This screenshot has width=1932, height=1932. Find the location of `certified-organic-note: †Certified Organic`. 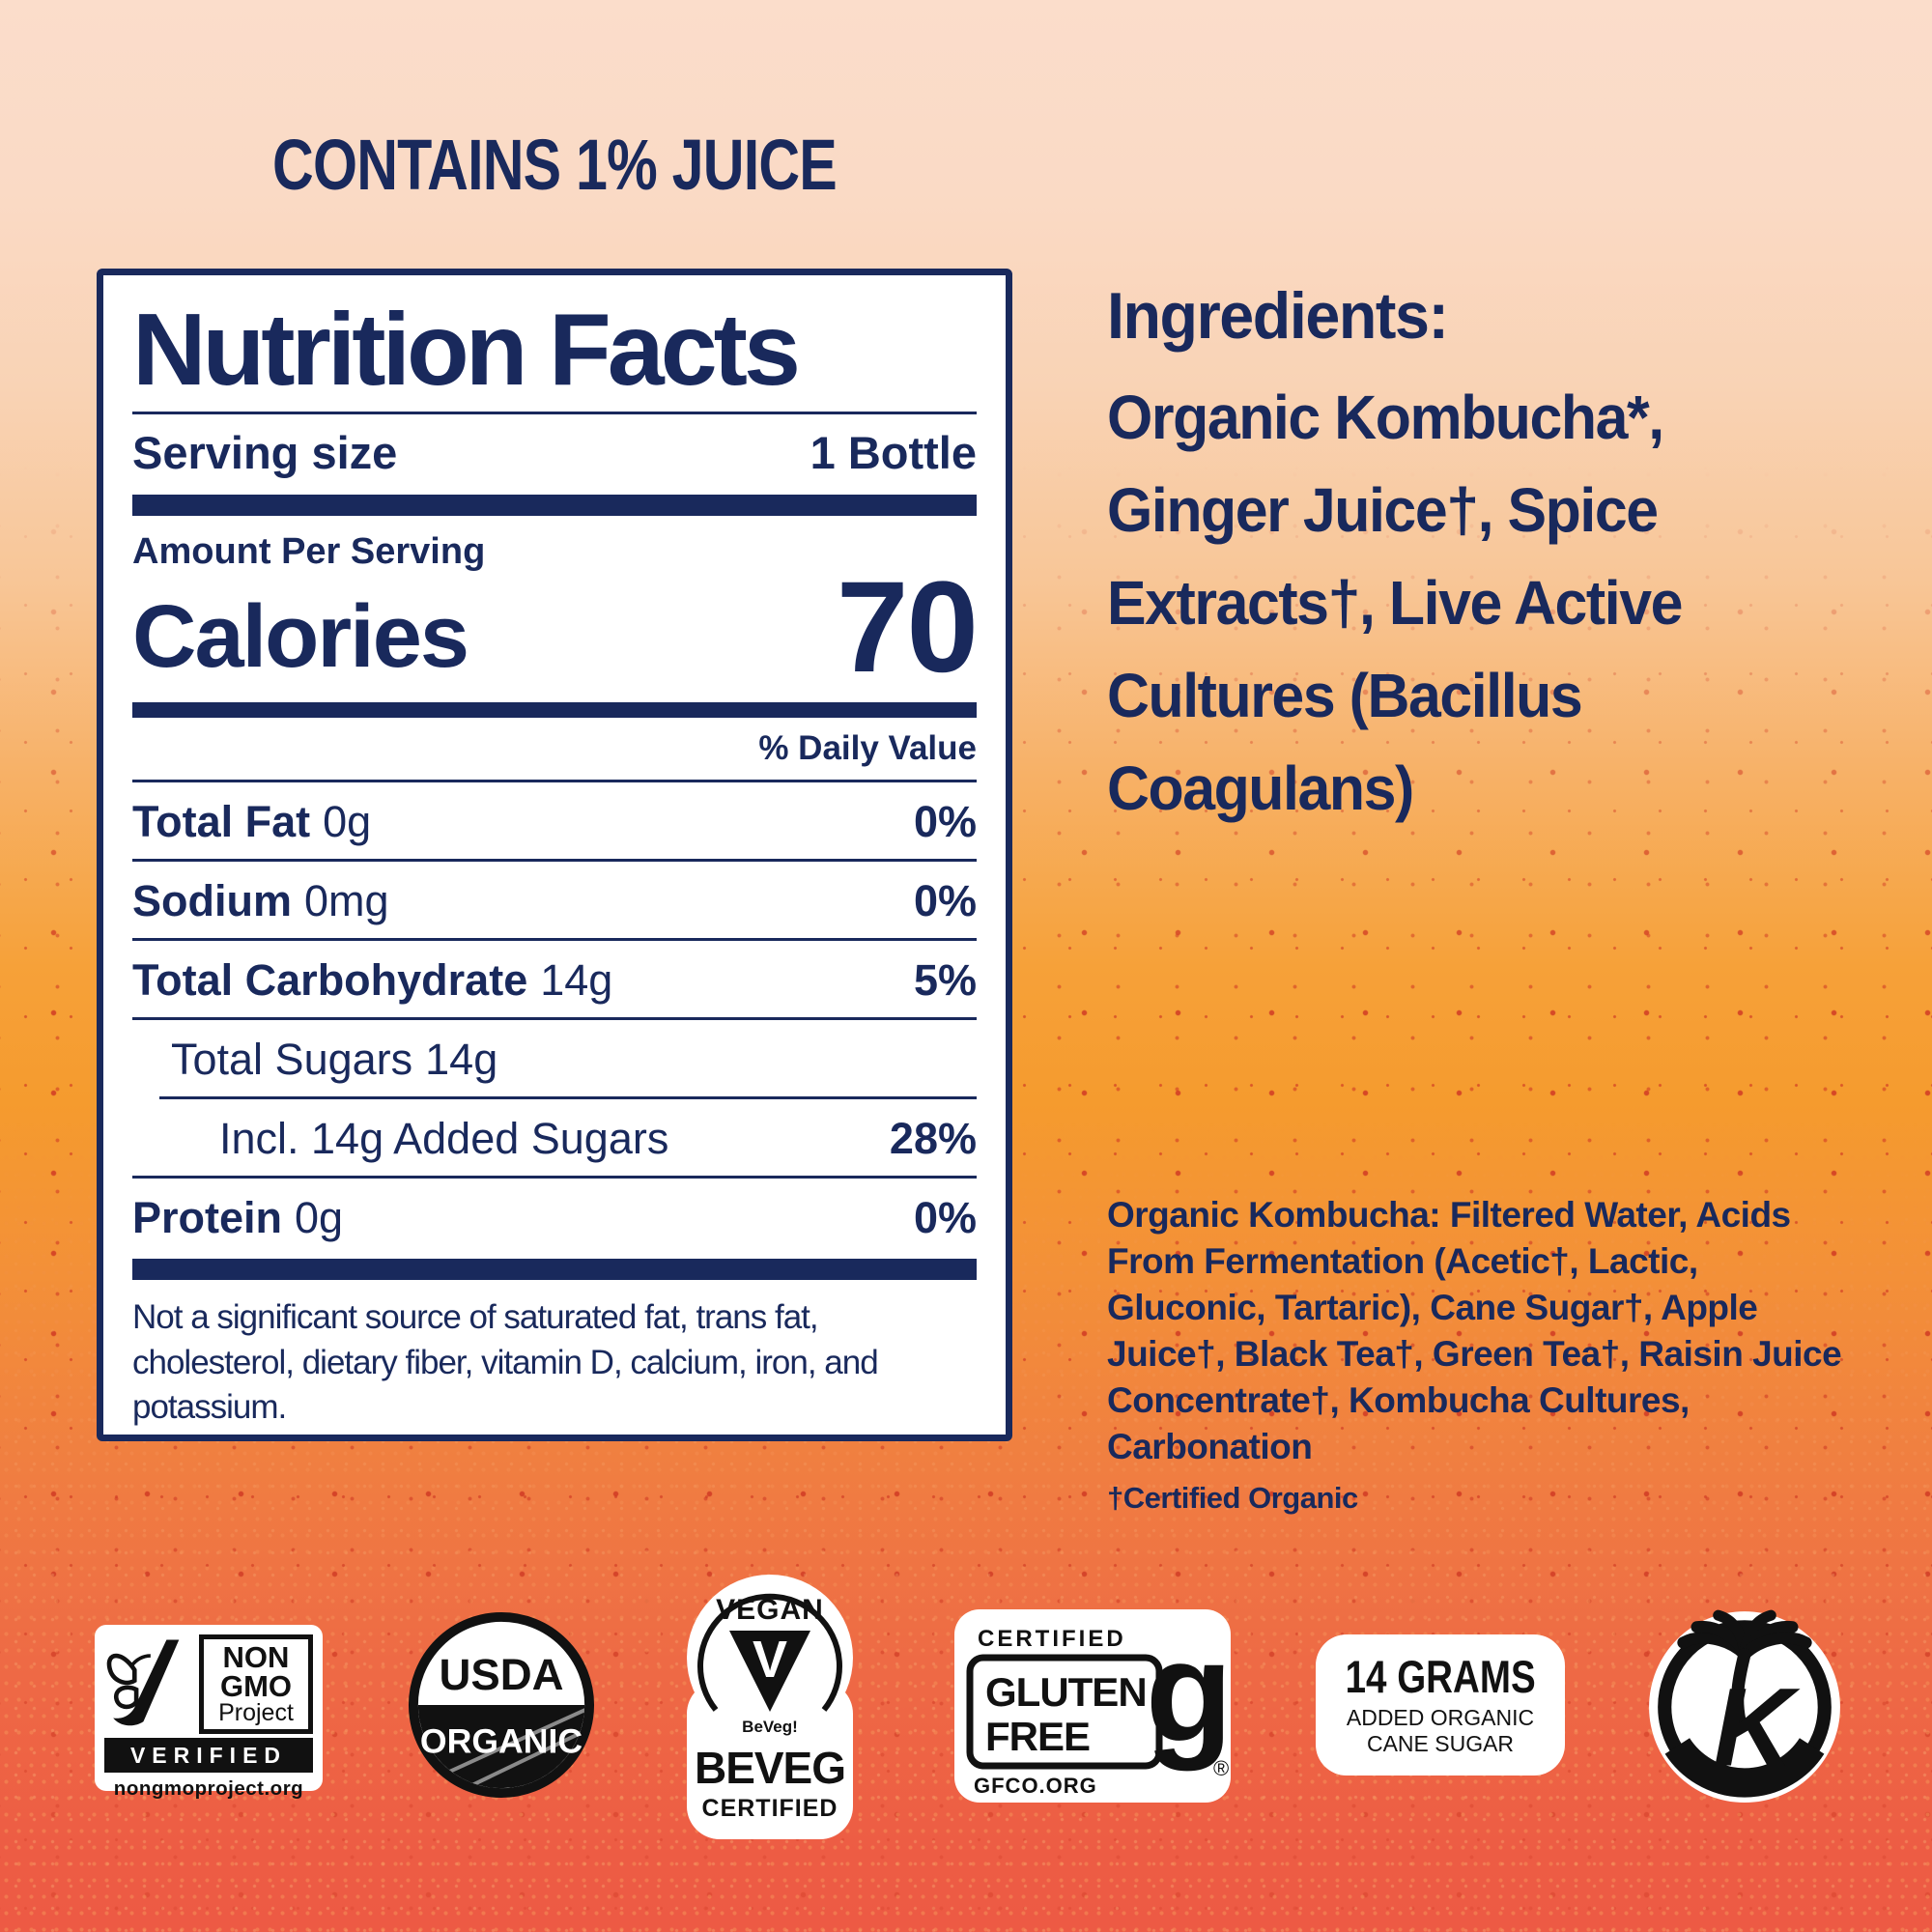

certified-organic-note: †Certified Organic is located at coordinates (1232, 1497).